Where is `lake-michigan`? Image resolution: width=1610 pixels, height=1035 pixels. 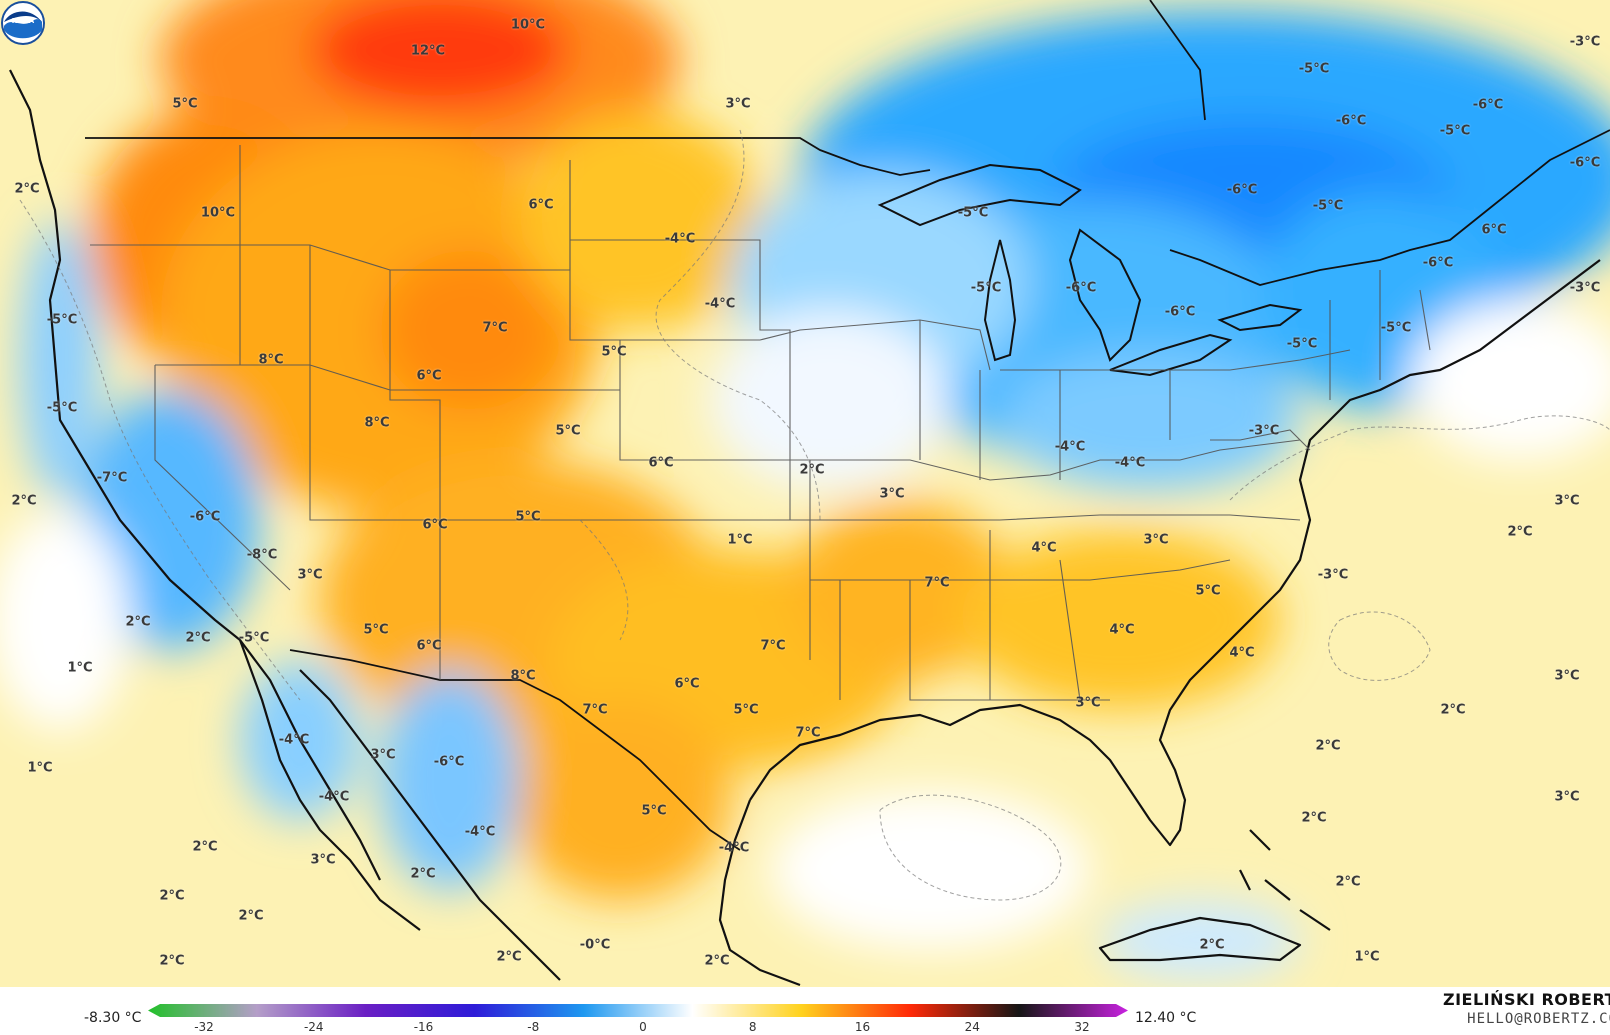
lake-michigan is located at coordinates (1000, 300).